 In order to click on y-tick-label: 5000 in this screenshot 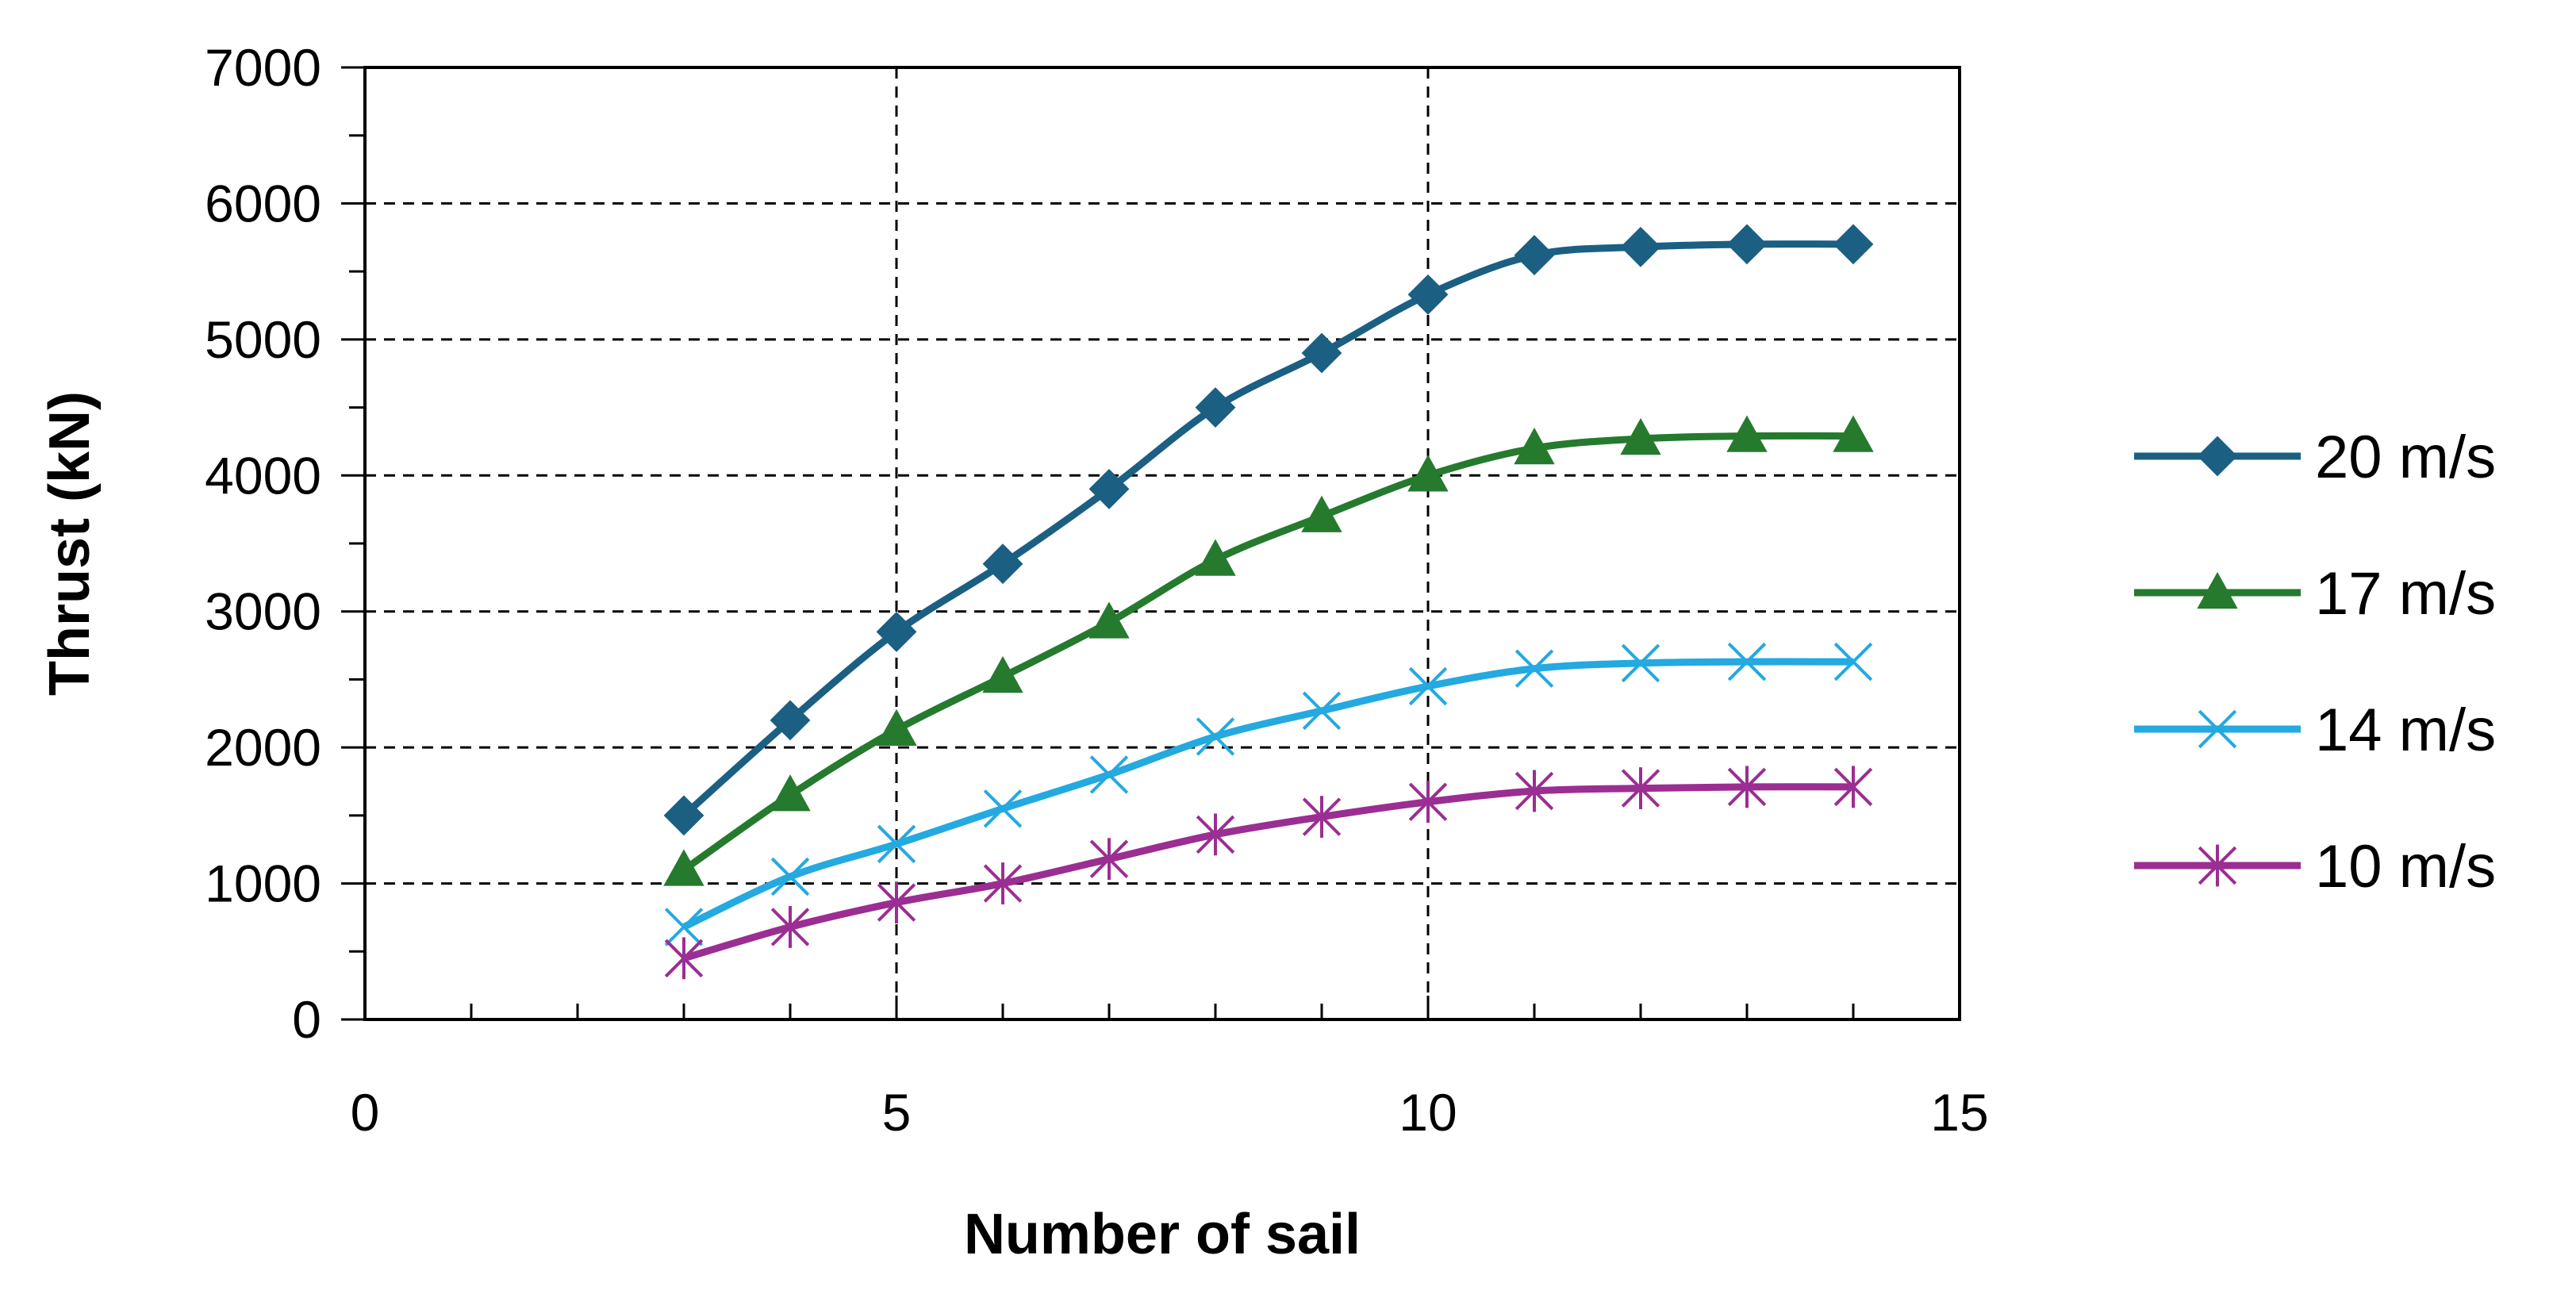, I will do `click(263, 340)`.